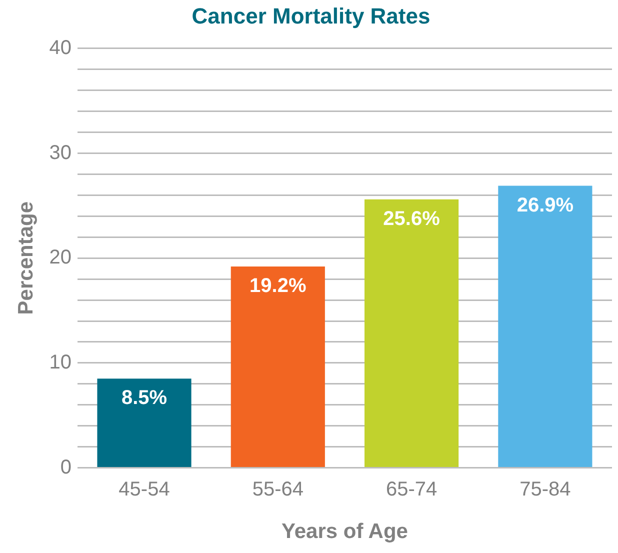 The height and width of the screenshot is (553, 618). What do you see at coordinates (344, 532) in the screenshot?
I see `x-axis-title: Years of Age` at bounding box center [344, 532].